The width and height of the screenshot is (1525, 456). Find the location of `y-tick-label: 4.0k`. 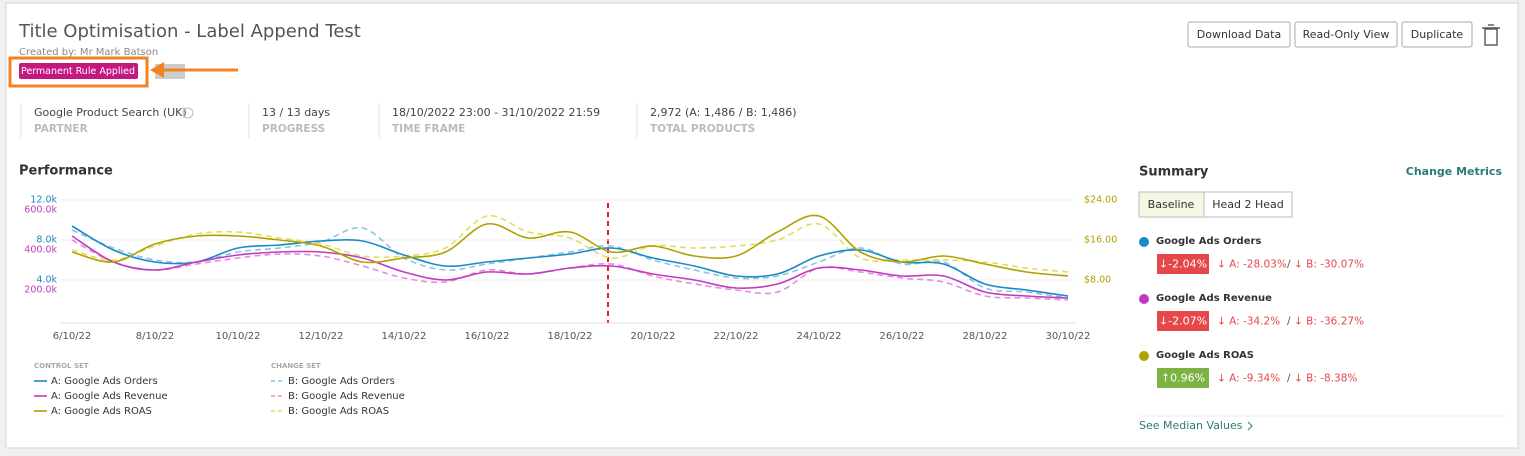

y-tick-label: 4.0k is located at coordinates (46, 280).